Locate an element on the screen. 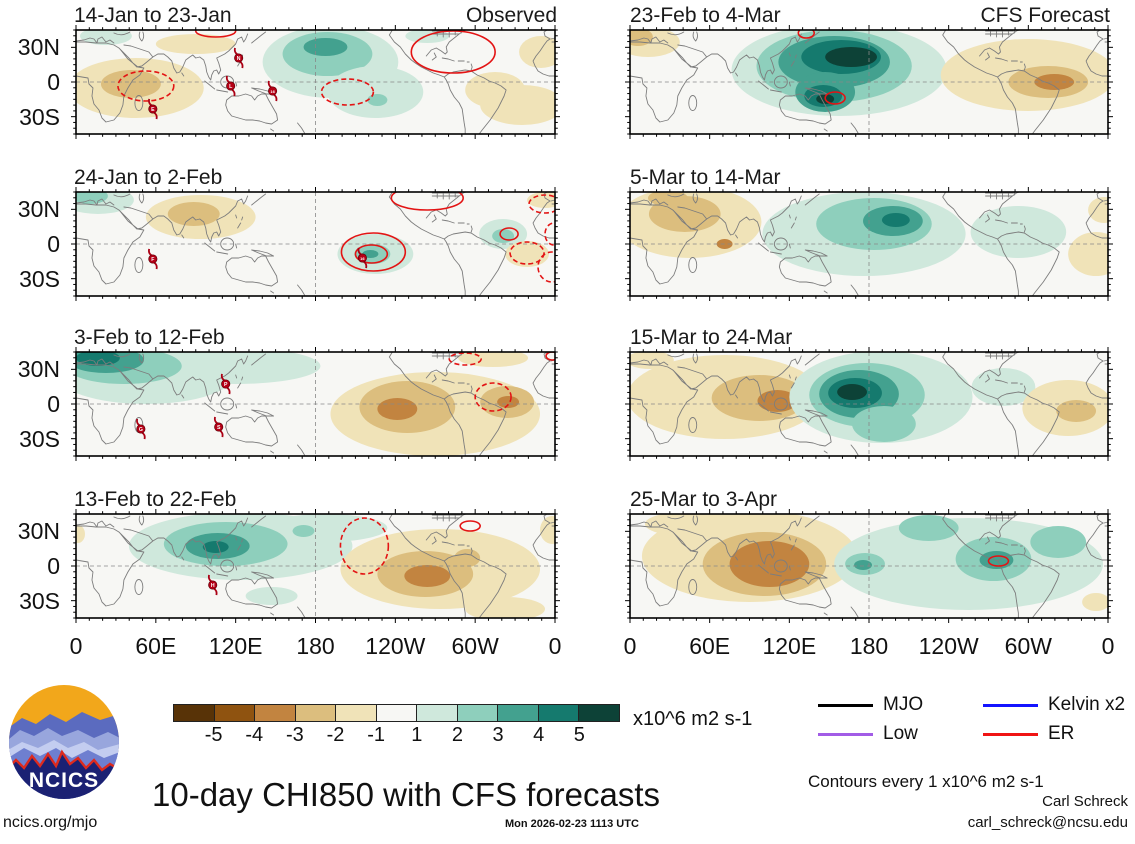 The height and width of the screenshot is (844, 1135). svg-text: G is located at coordinates (141, 430).